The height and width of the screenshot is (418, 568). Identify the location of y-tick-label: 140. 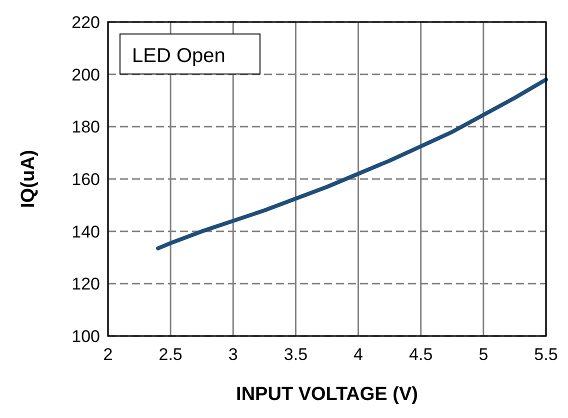
(86, 232).